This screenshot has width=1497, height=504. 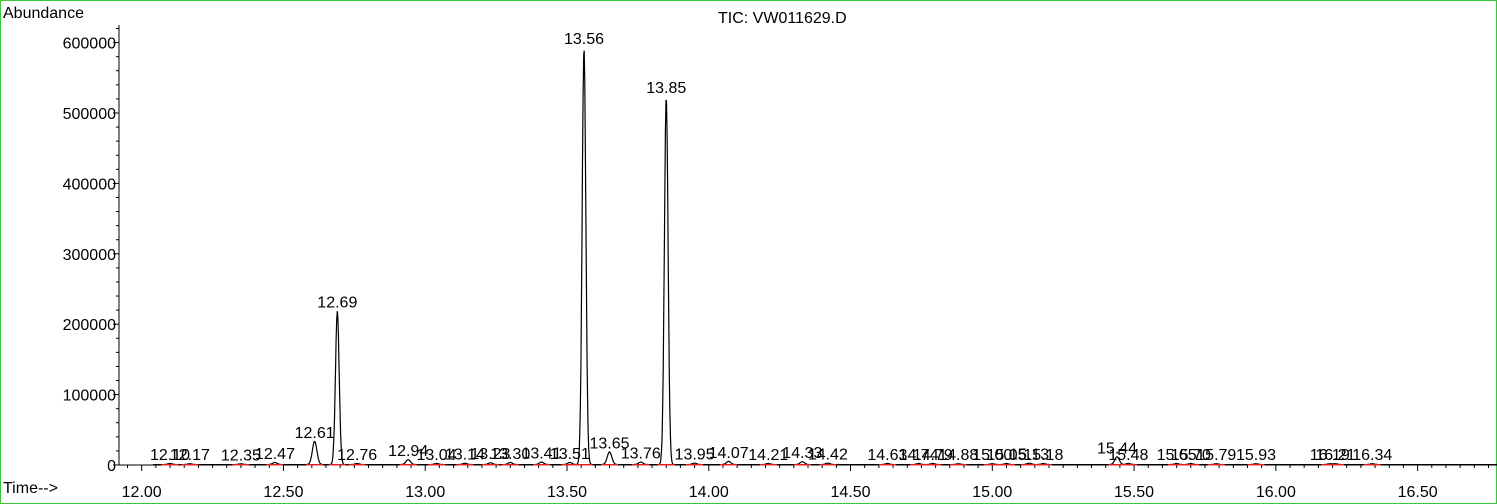 What do you see at coordinates (241, 455) in the screenshot?
I see `peak-label: 12.35` at bounding box center [241, 455].